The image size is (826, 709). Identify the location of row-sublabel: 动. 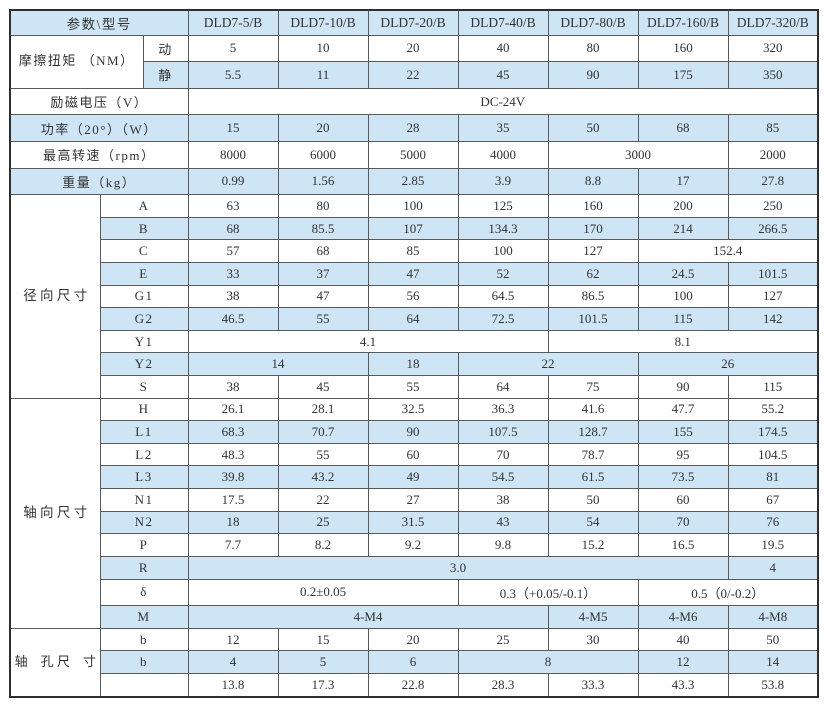
(165, 48).